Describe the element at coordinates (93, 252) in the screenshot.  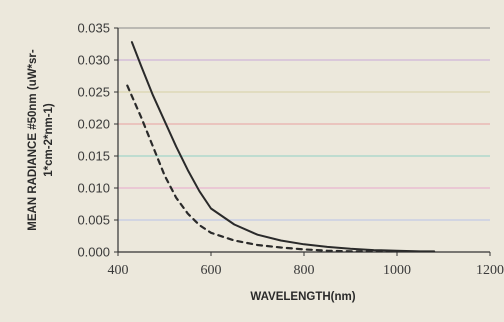
I see `y-tick-label: 0.000` at that location.